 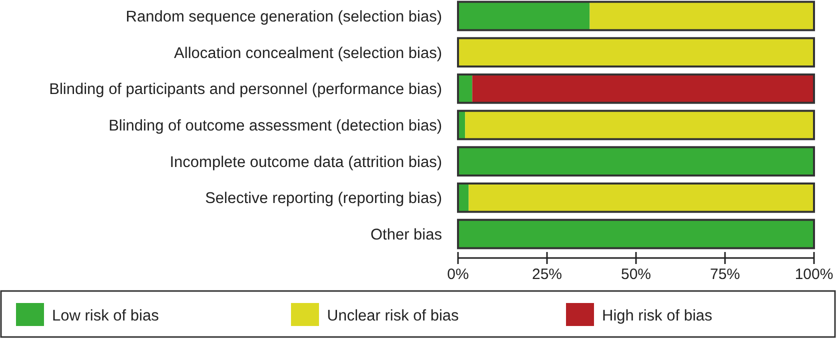 What do you see at coordinates (284, 17) in the screenshot?
I see `y-tick-label: Random sequence generation (selection bias)` at bounding box center [284, 17].